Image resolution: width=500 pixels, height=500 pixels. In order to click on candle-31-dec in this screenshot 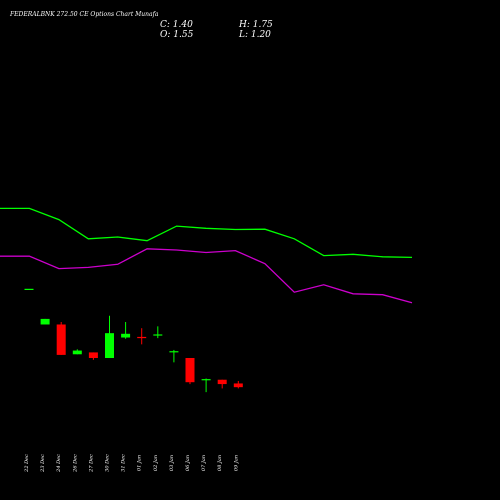, I will do `click(126, 330)`.